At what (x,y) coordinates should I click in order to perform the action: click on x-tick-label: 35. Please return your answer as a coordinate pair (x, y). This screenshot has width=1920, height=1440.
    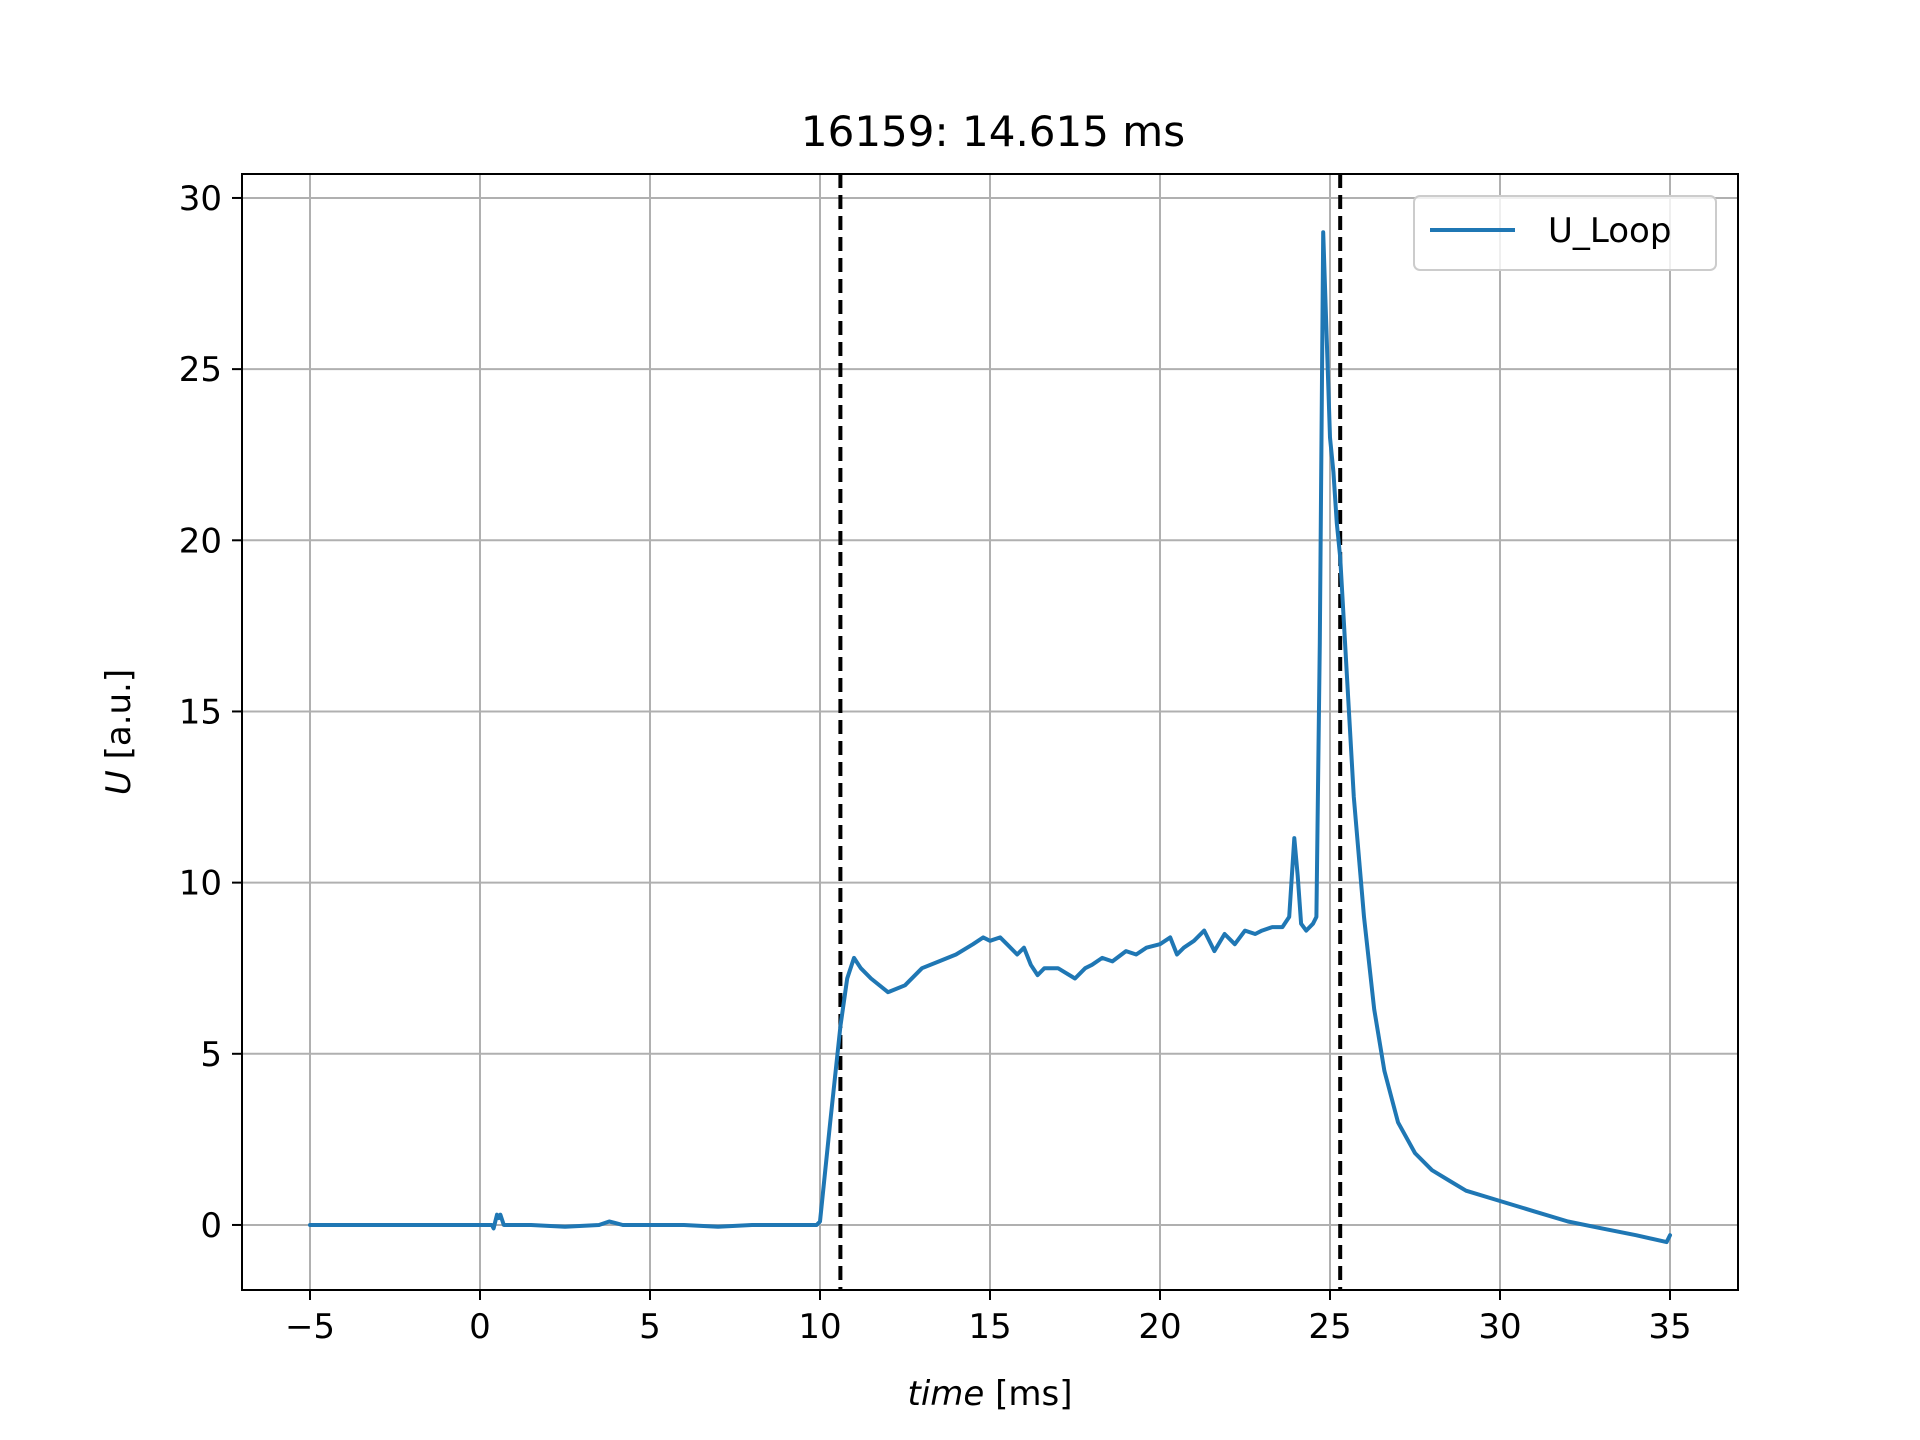
    Looking at the image, I should click on (1669, 1327).